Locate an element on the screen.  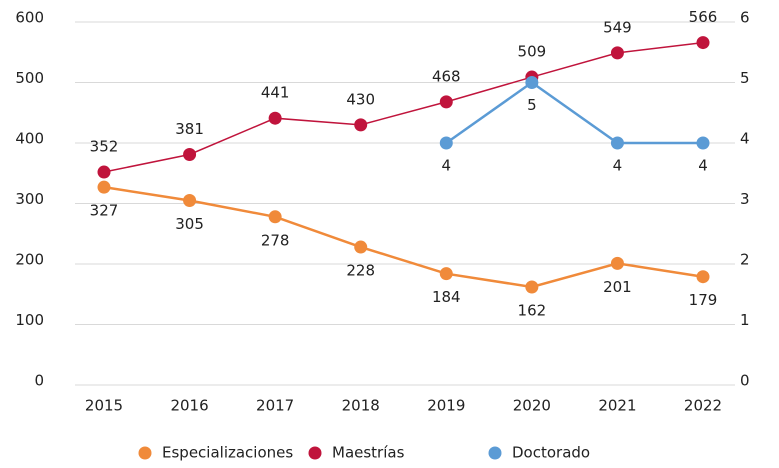
y2-tick-label: 2 is located at coordinates (745, 260).